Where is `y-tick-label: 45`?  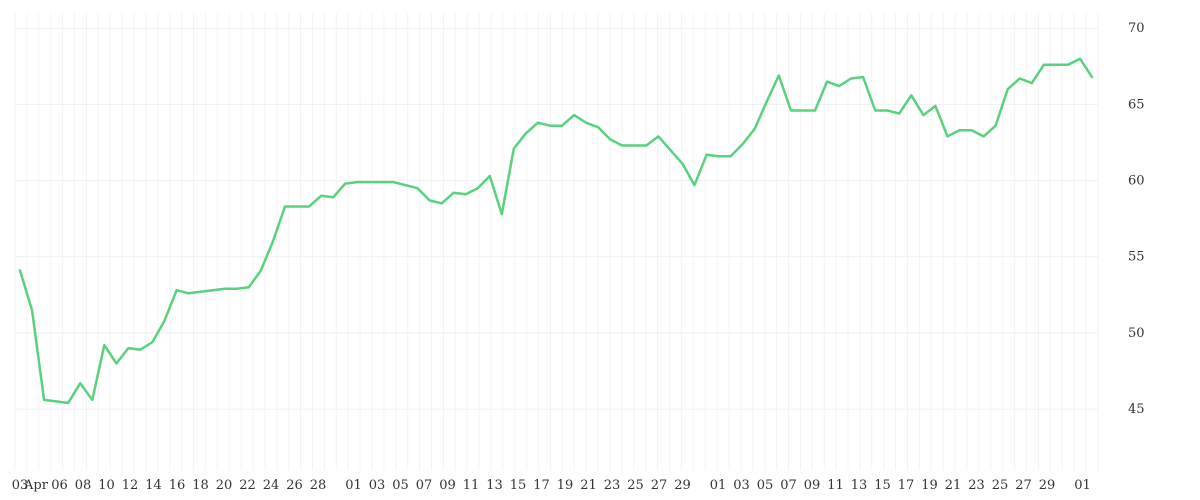 y-tick-label: 45 is located at coordinates (1136, 409).